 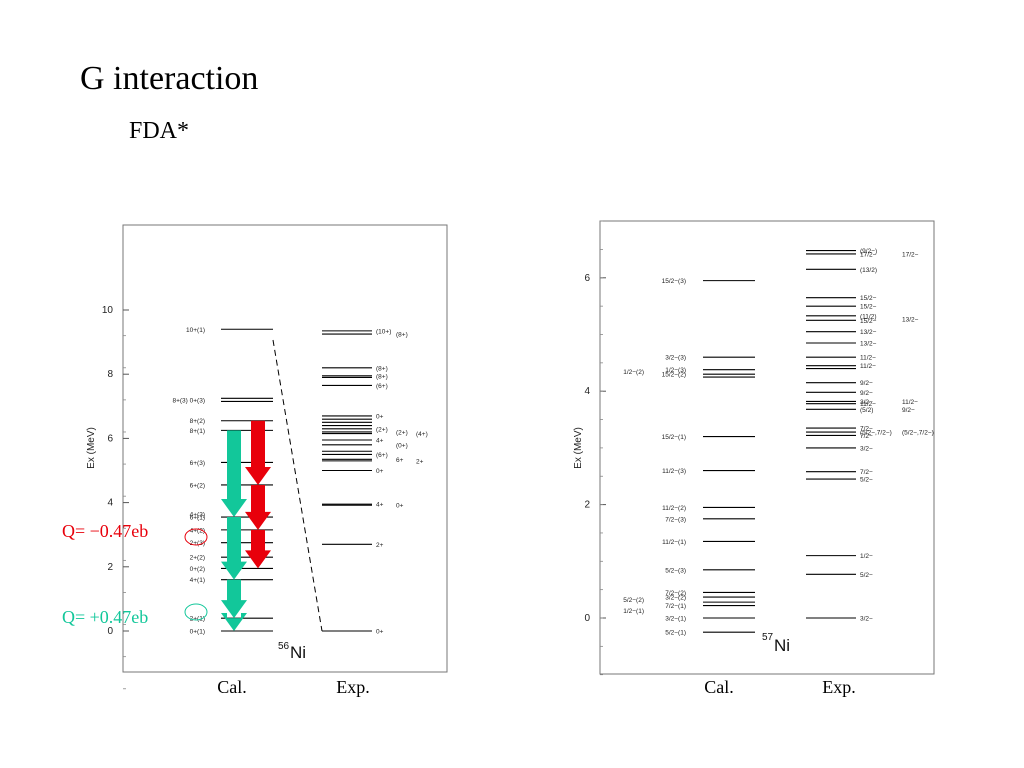 I want to click on ni56-cal-level-label: 10+(1), so click(x=195, y=330).